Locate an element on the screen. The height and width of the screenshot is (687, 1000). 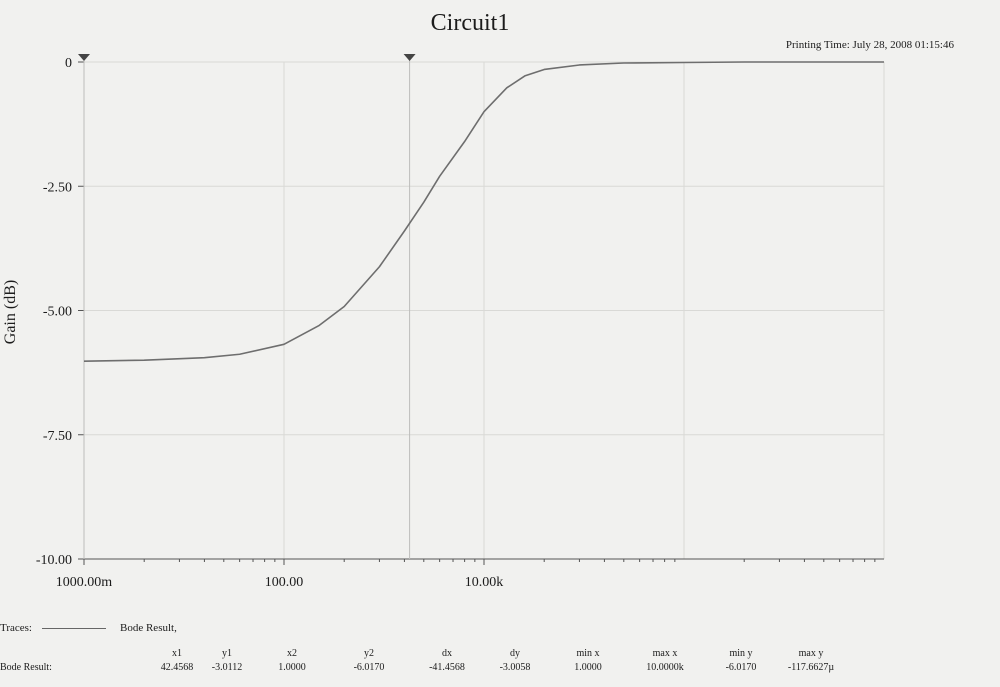
y-tick-label: -10.00 is located at coordinates (54, 560).